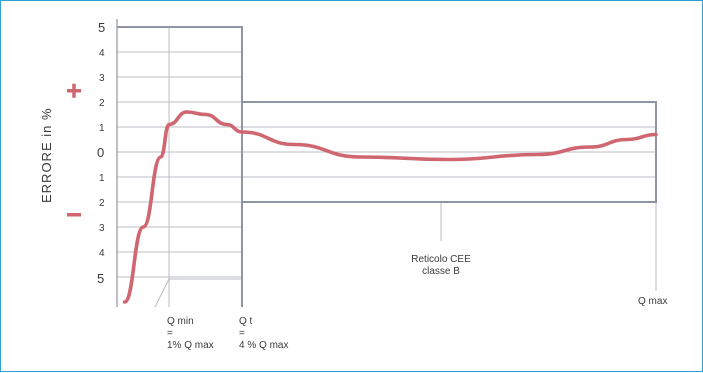 This screenshot has height=373, width=703. I want to click on qmin-equals: =, so click(170, 333).